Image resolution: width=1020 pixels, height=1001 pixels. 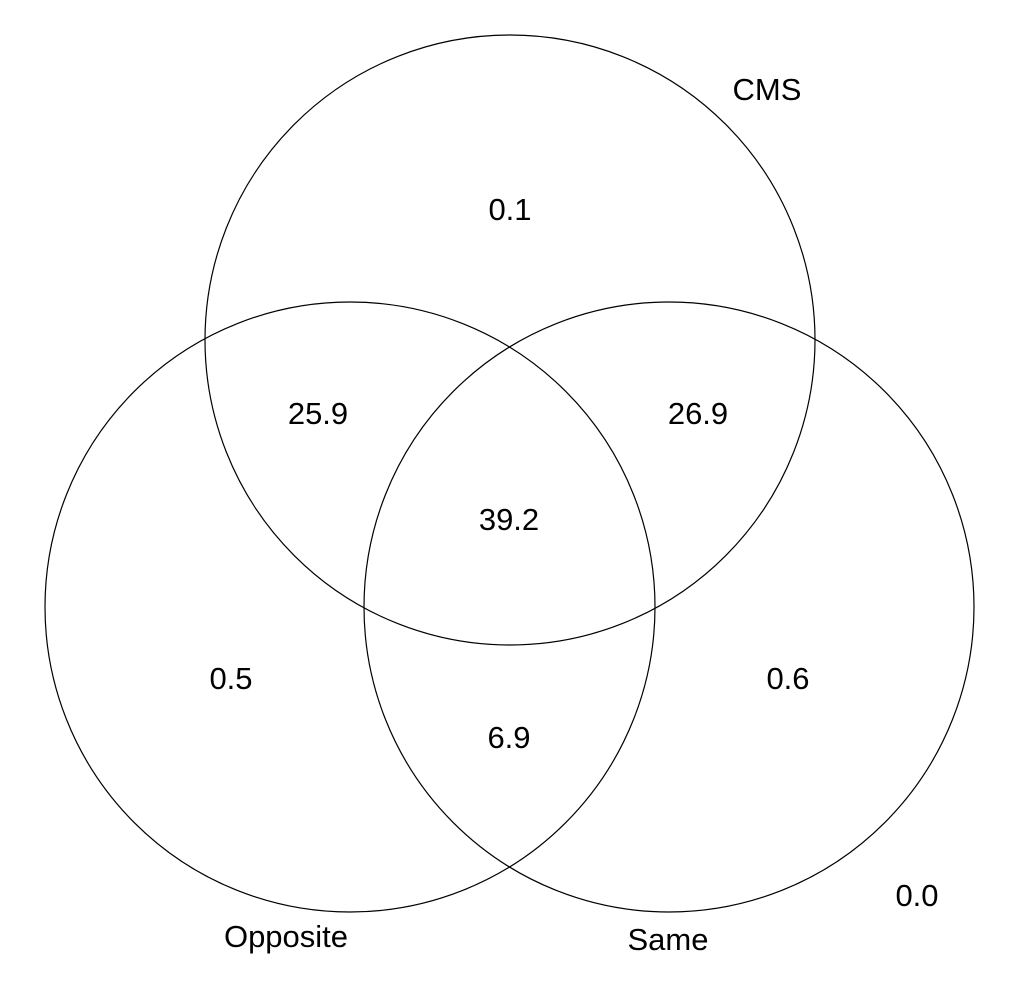 I want to click on set-label: CMS, so click(x=767, y=89).